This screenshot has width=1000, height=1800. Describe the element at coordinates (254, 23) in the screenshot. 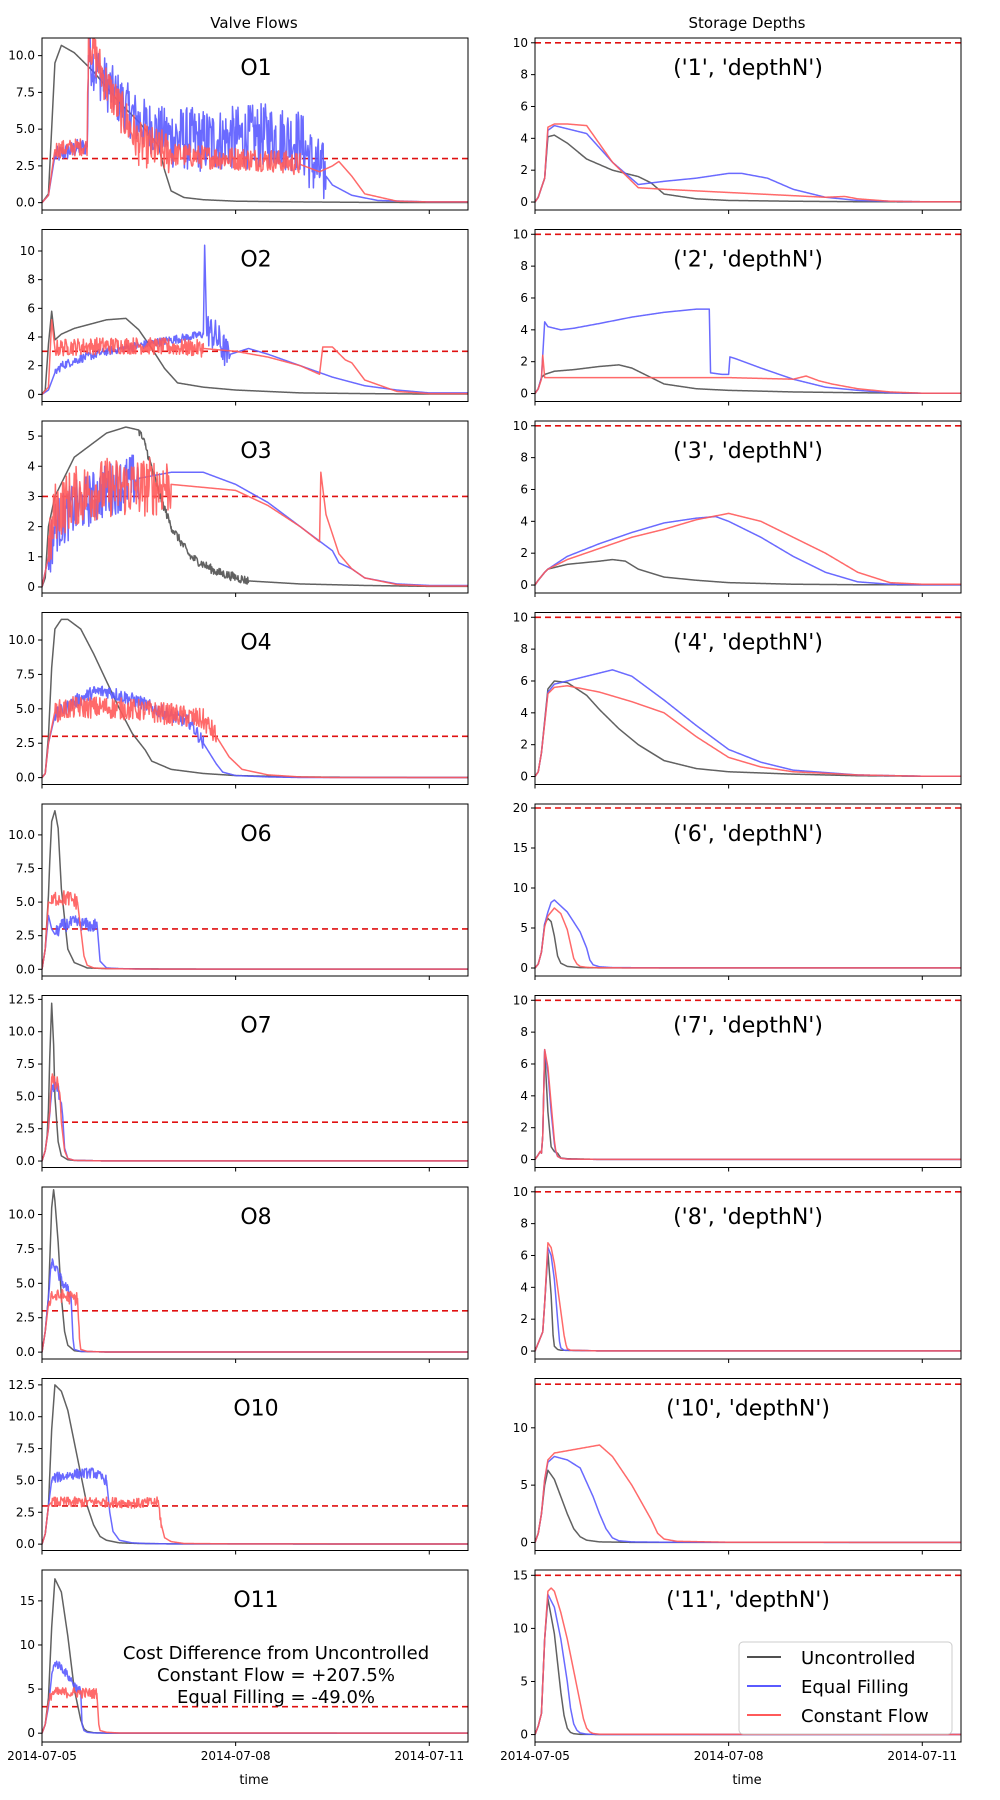

I see `left-column-title: Valve Flows` at that location.